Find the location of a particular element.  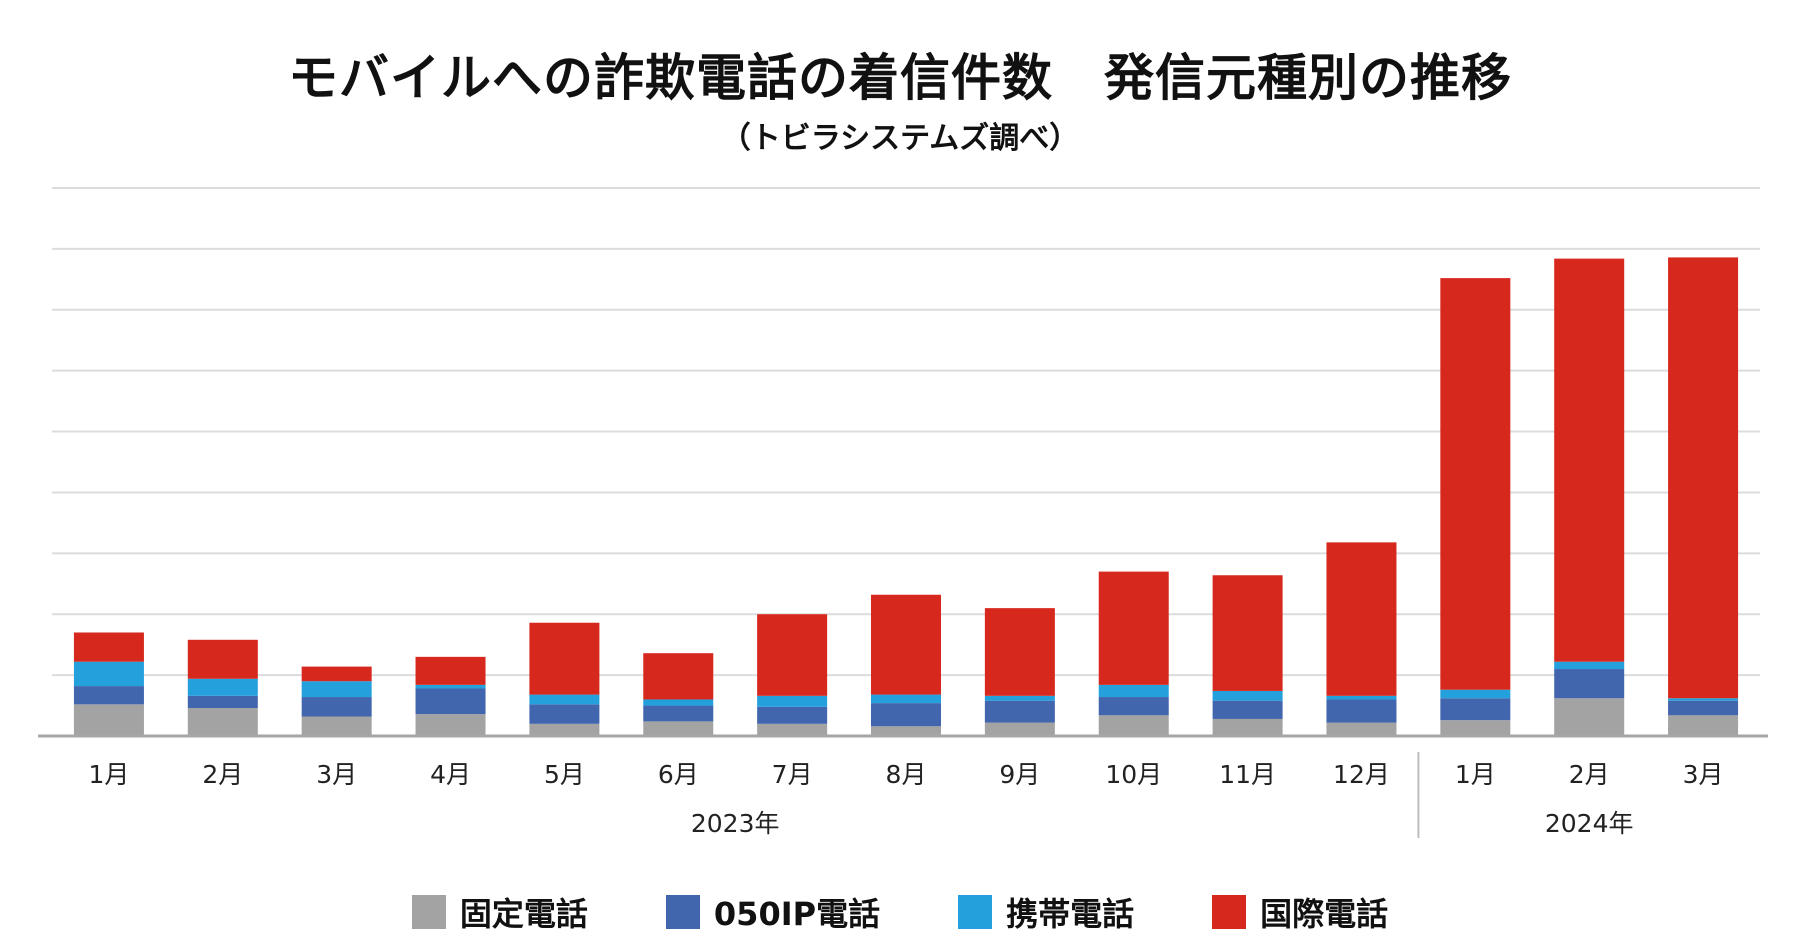

x-axis-year-groups: 2023年 2024年 is located at coordinates (1162, 795).